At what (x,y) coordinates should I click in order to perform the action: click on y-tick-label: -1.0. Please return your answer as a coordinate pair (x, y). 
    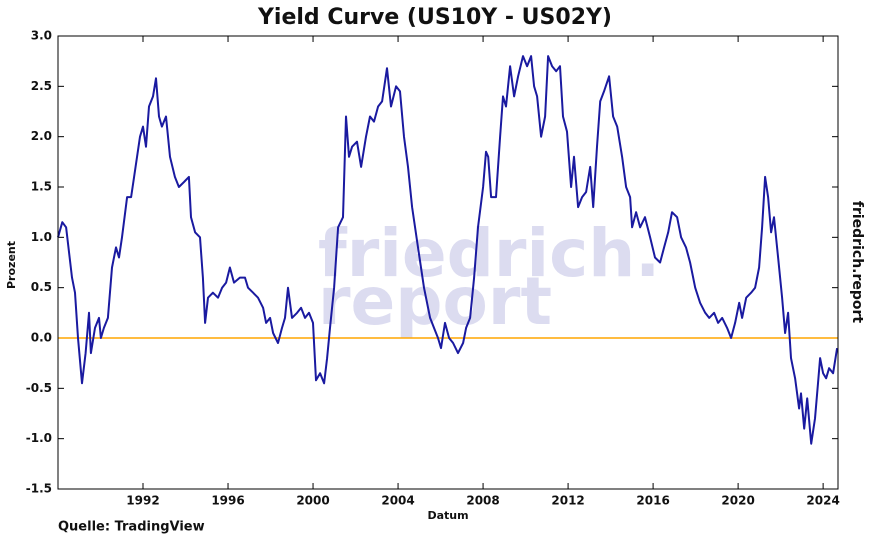
    Looking at the image, I should click on (39, 438).